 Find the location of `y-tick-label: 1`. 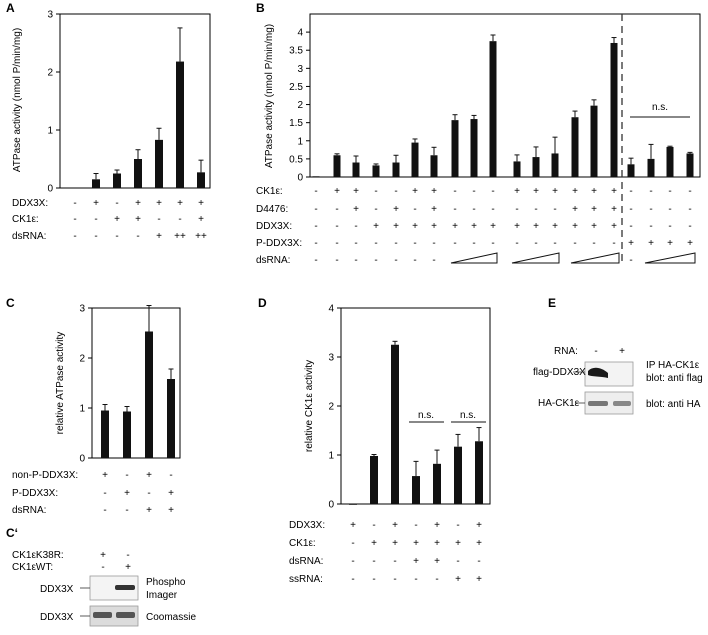

y-tick-label: 1 is located at coordinates (82, 409).